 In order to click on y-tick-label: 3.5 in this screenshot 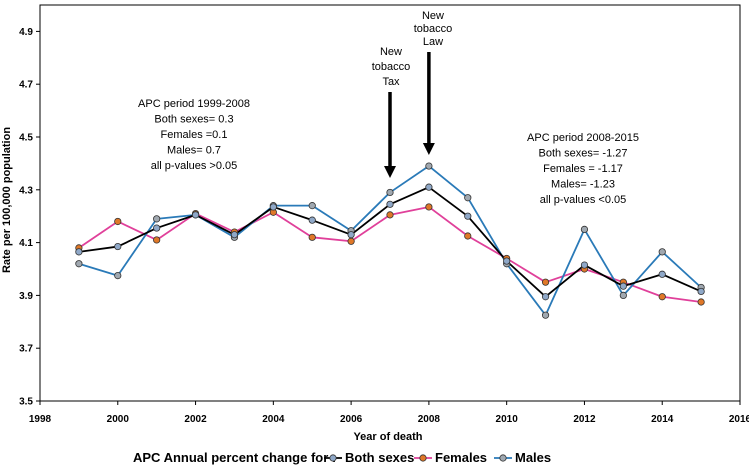, I will do `click(26, 402)`.